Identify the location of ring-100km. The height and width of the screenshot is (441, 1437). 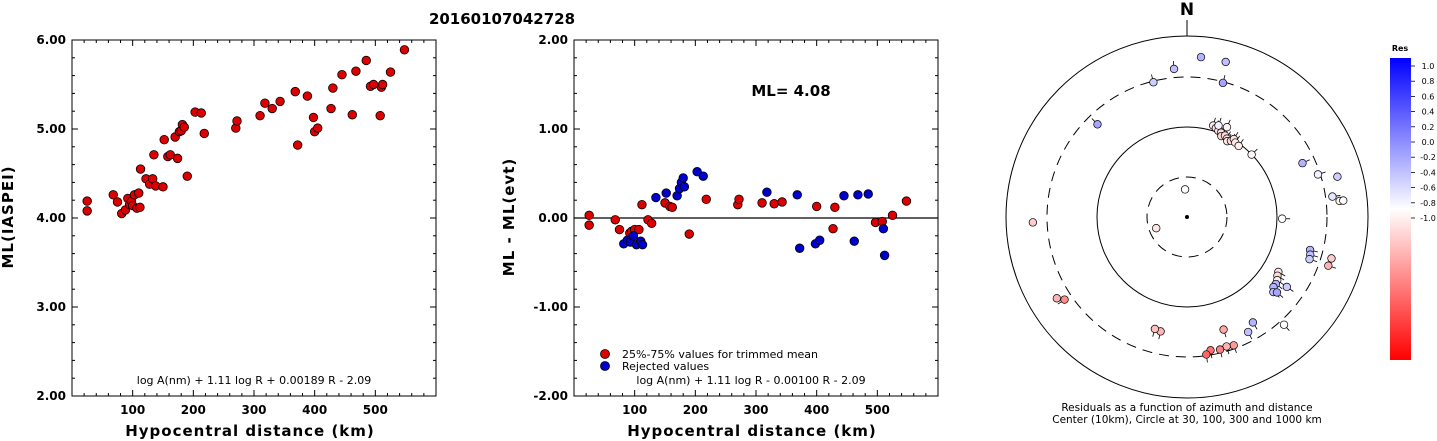
(1187, 217).